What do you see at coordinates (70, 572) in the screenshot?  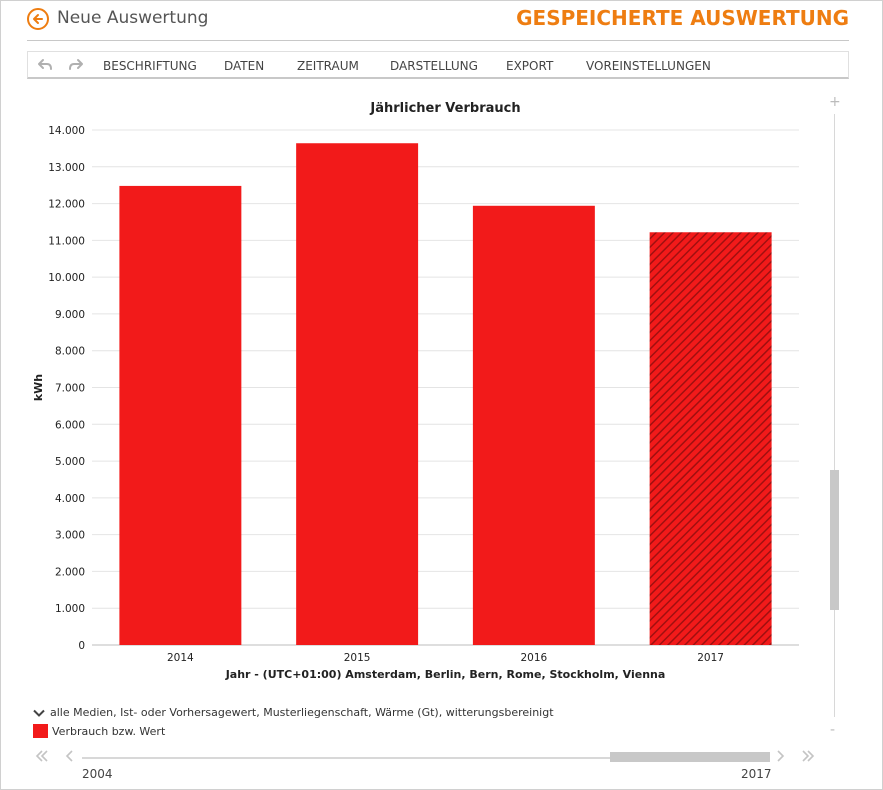 I see `y-tick-label: 2.000` at bounding box center [70, 572].